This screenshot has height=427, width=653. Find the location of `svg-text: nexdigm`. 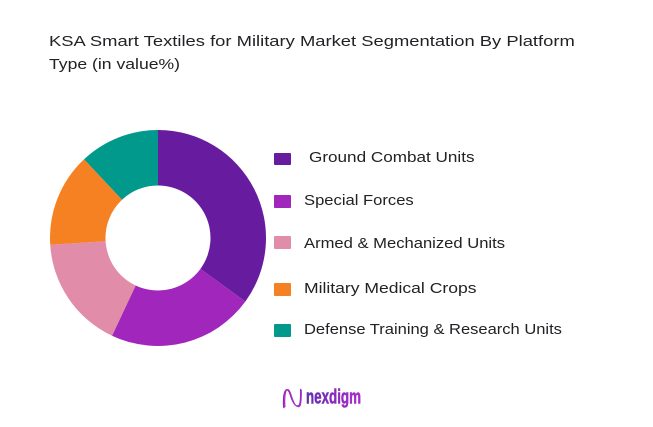

svg-text: nexdigm is located at coordinates (333, 397).